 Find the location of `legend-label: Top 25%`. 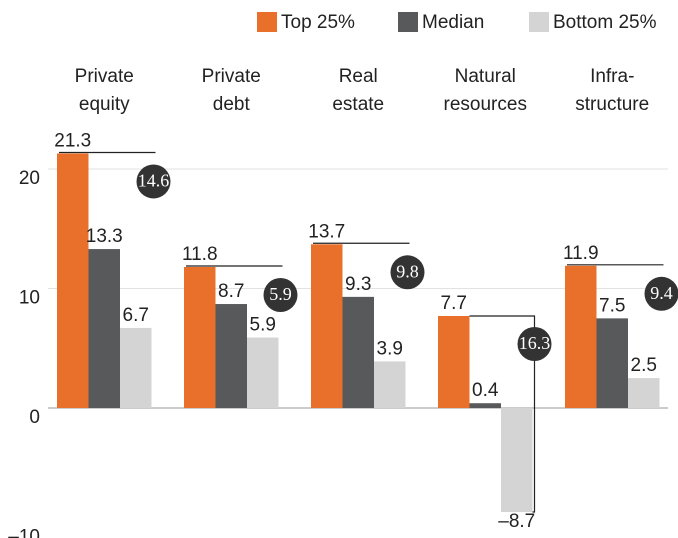

legend-label: Top 25% is located at coordinates (318, 22).